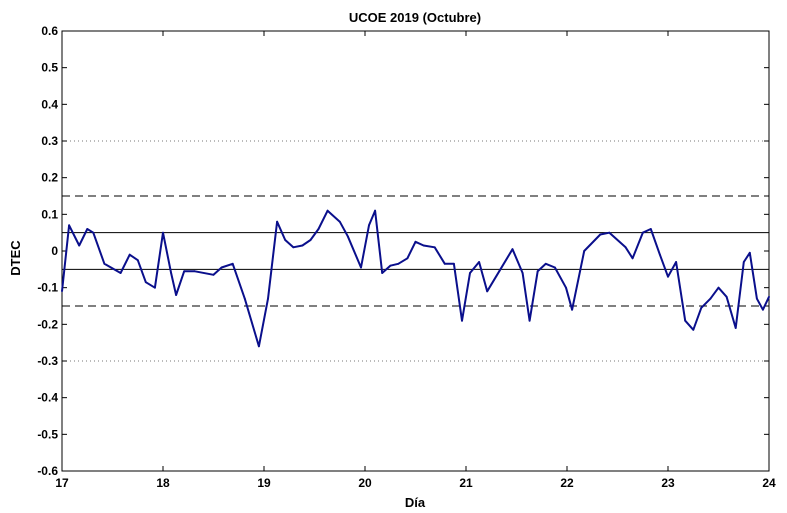 The width and height of the screenshot is (787, 513). Describe the element at coordinates (49, 141) in the screenshot. I see `y-tick-label: 0.3` at that location.